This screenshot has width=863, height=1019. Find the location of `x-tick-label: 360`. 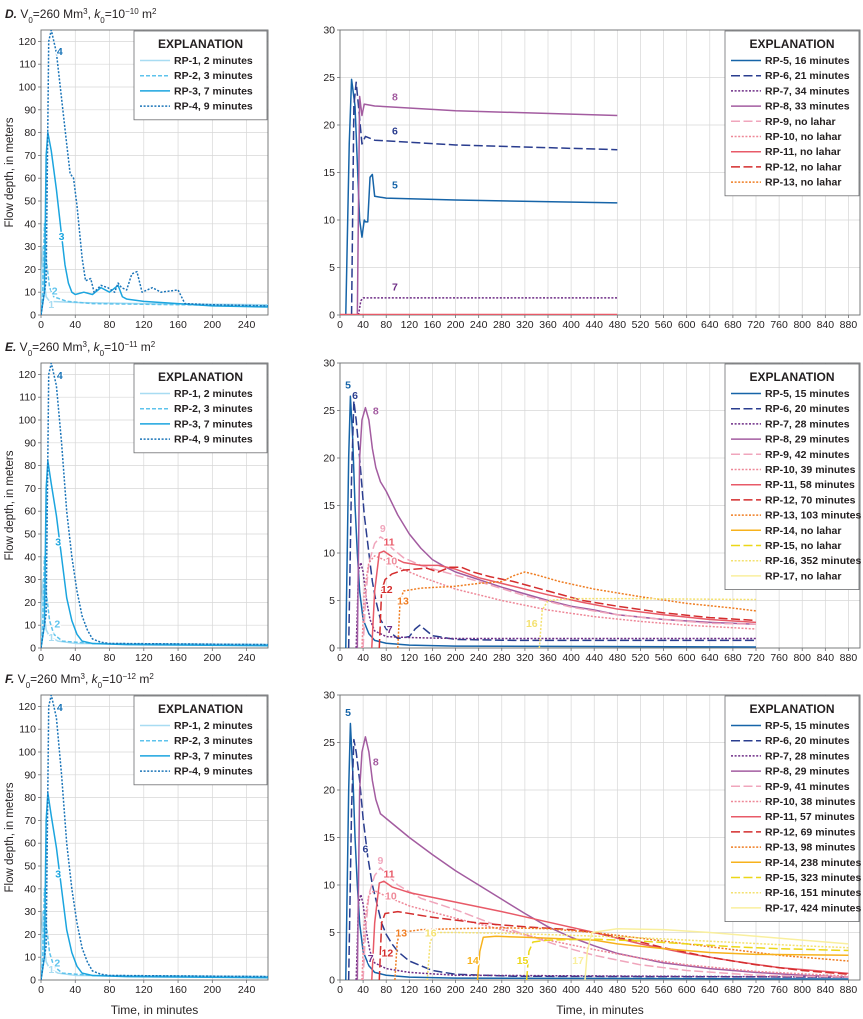

x-tick-label: 360 is located at coordinates (548, 325).